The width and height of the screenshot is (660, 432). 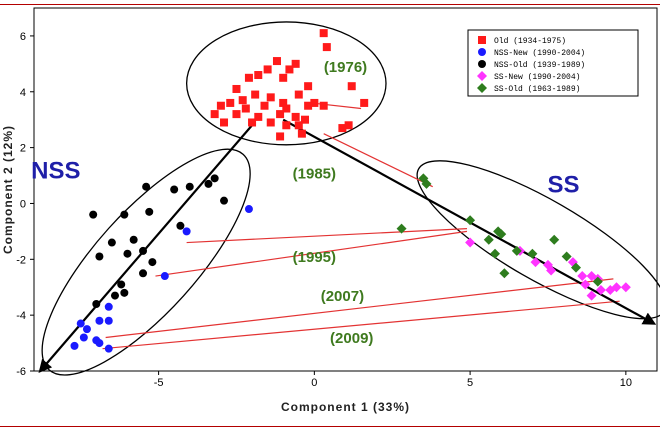 What do you see at coordinates (539, 53) in the screenshot?
I see `legend-entry: NSS-New (1990-2004)` at bounding box center [539, 53].